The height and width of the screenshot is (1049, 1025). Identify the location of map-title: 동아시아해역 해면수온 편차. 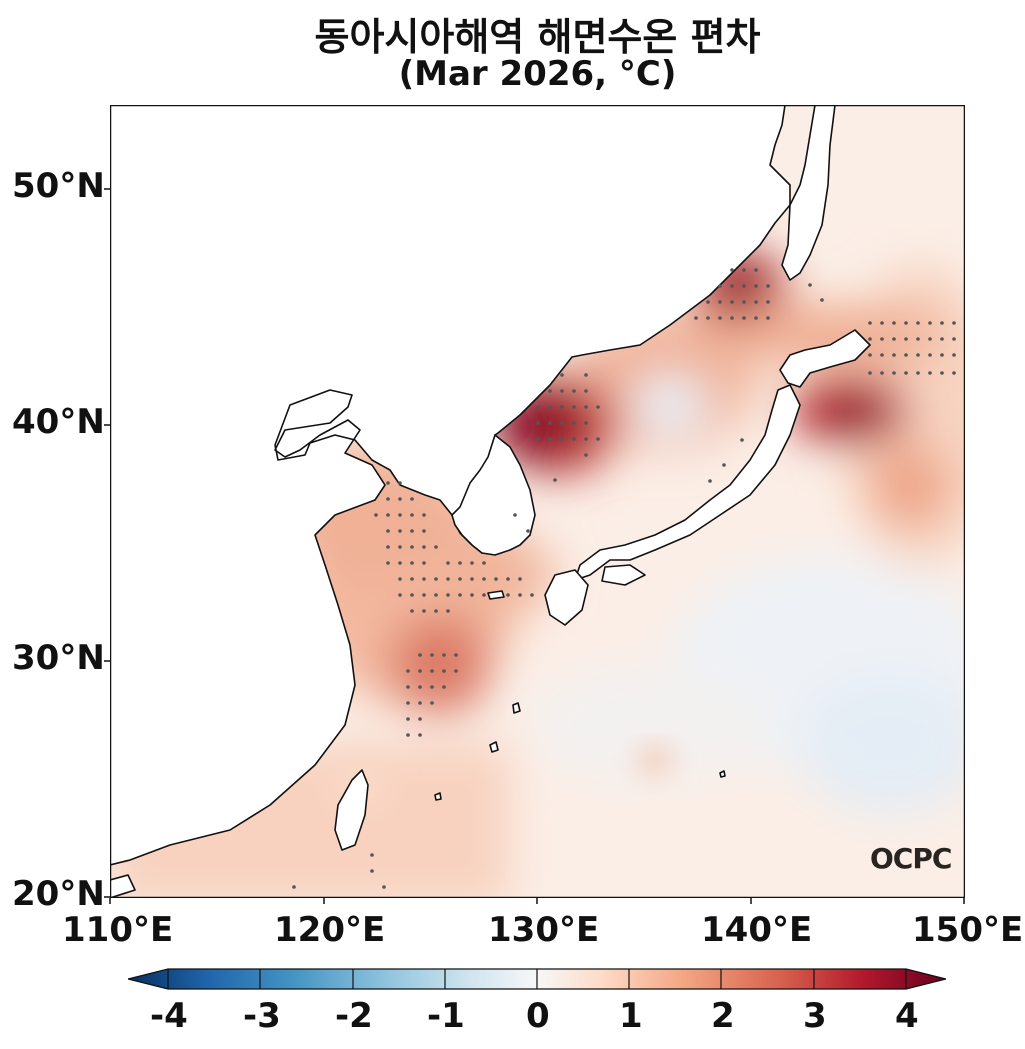
(537, 37).